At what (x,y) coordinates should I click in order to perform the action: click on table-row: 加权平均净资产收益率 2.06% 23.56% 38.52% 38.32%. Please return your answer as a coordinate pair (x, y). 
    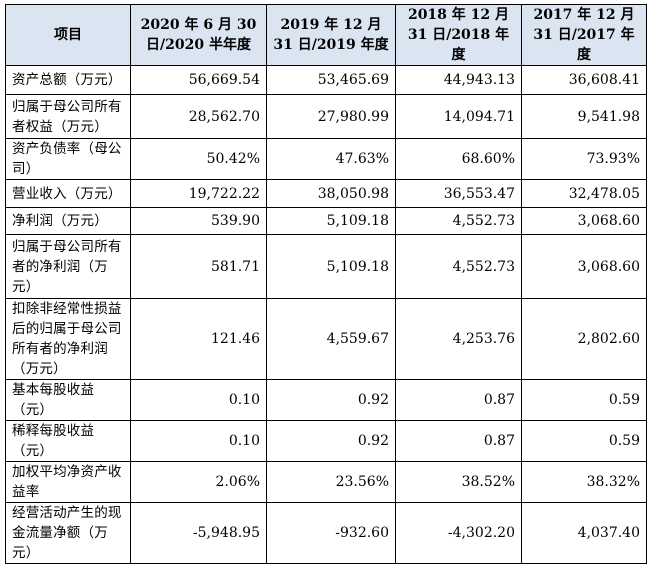
    Looking at the image, I should click on (326, 482).